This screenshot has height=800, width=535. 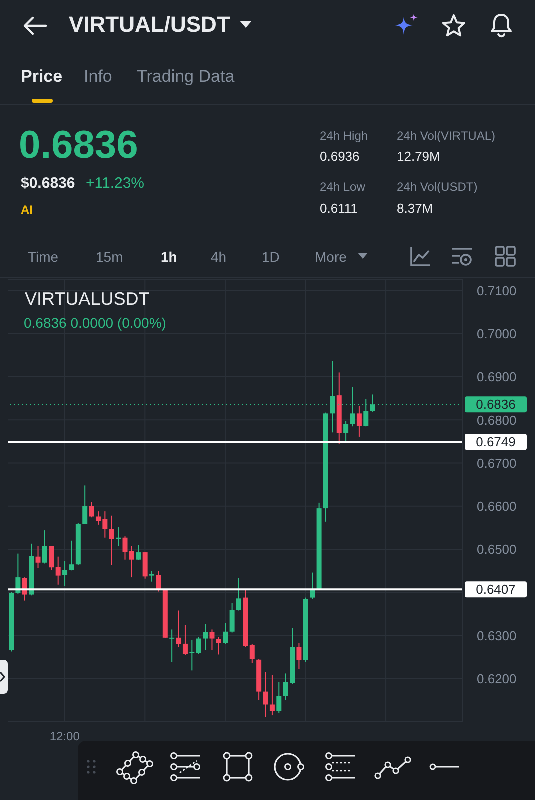 What do you see at coordinates (418, 157) in the screenshot?
I see `text: 12.79M` at bounding box center [418, 157].